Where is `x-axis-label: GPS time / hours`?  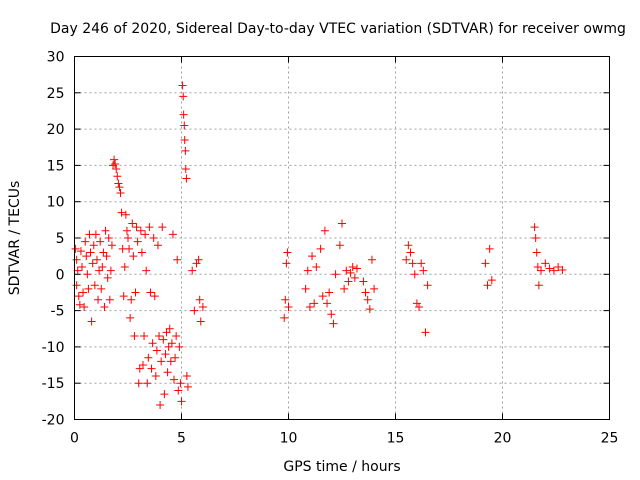
x-axis-label: GPS time / hours is located at coordinates (341, 467).